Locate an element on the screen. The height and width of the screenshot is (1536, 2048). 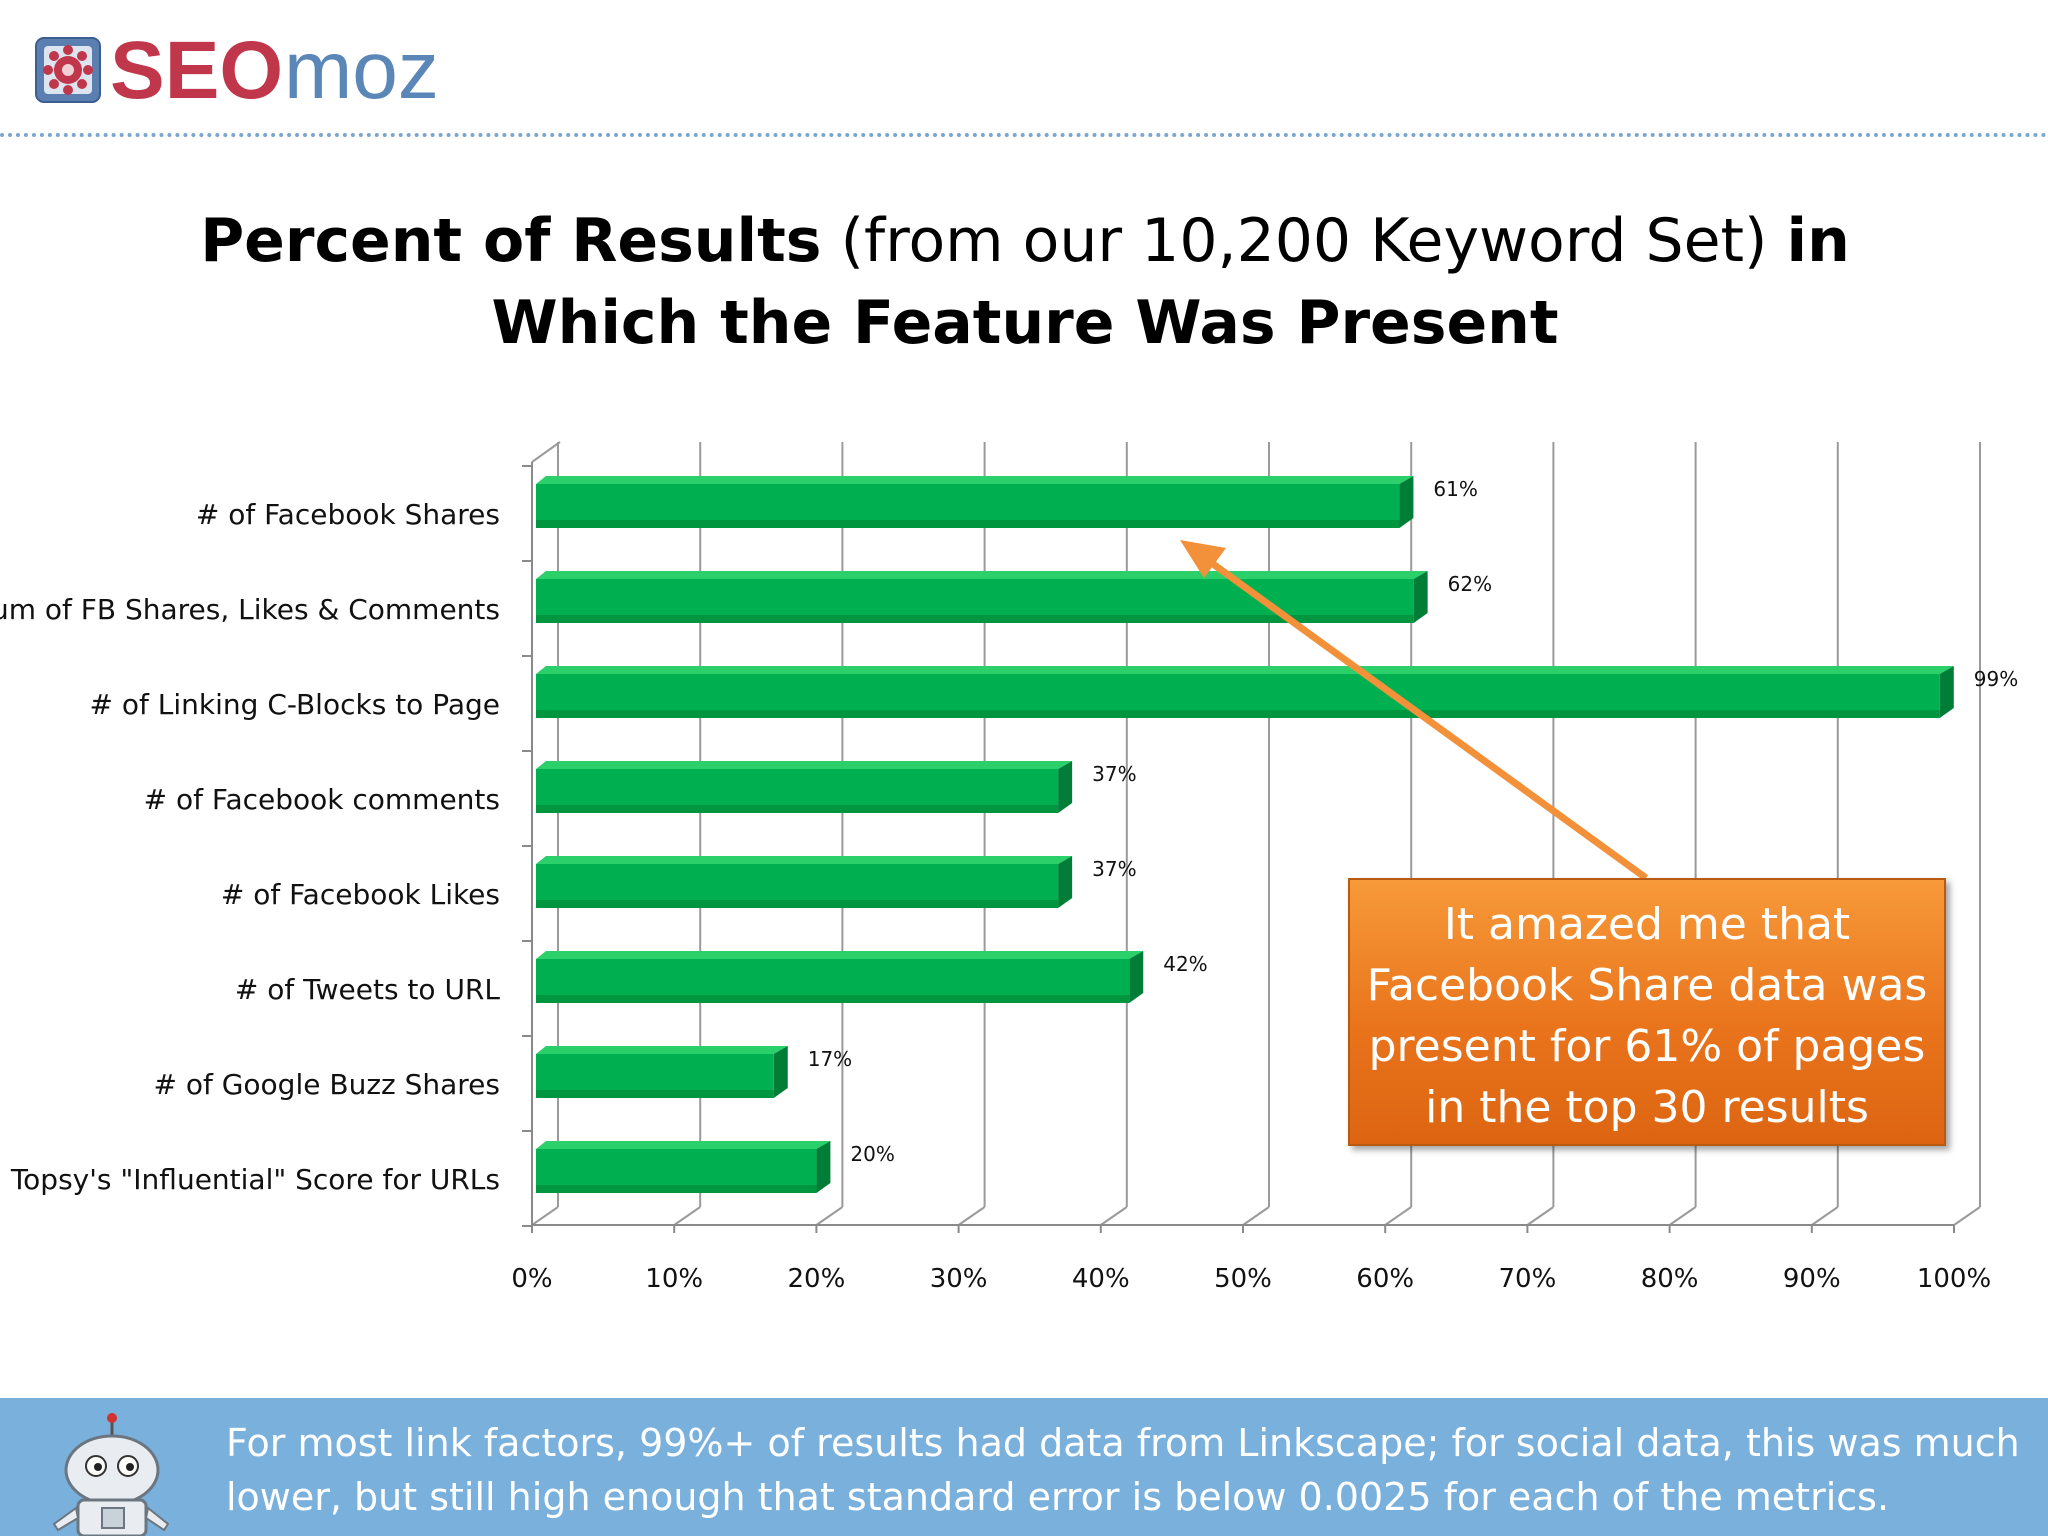
robot-mascot-icon is located at coordinates (111, 1474).